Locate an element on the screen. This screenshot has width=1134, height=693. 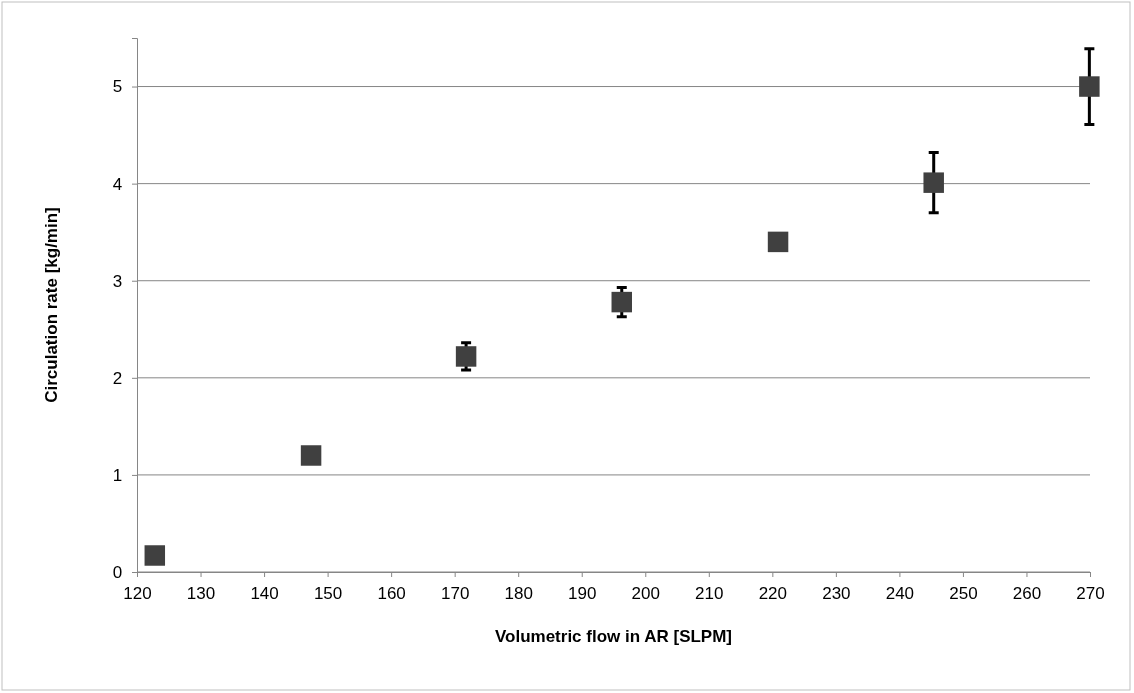
x-tick-label: 200 is located at coordinates (645, 593).